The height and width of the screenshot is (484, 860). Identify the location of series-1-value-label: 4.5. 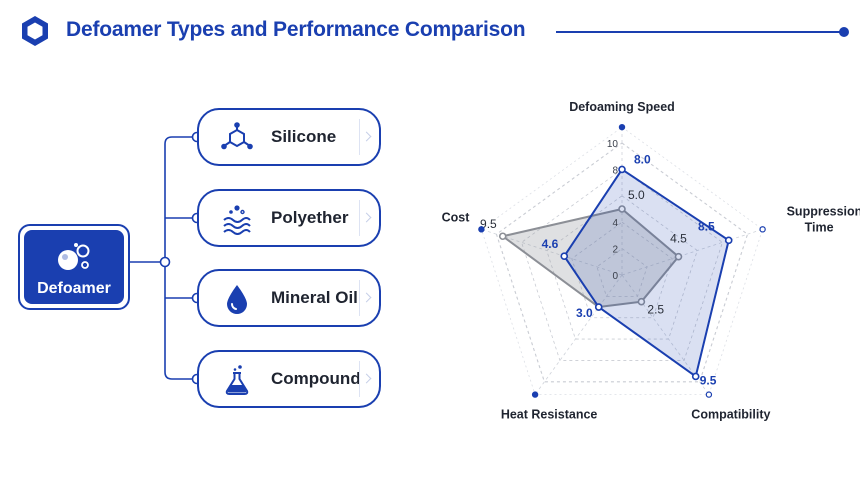
(678, 239).